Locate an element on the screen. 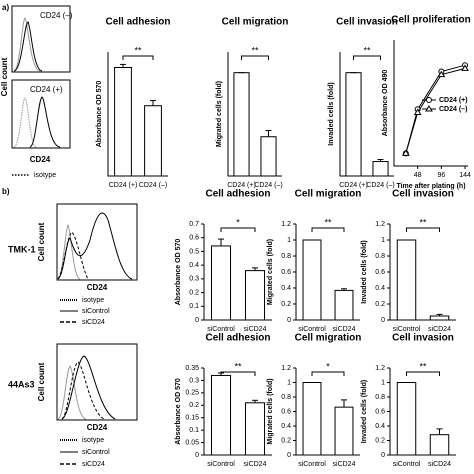  y-tick-label: 0.5 is located at coordinates (194, 251).